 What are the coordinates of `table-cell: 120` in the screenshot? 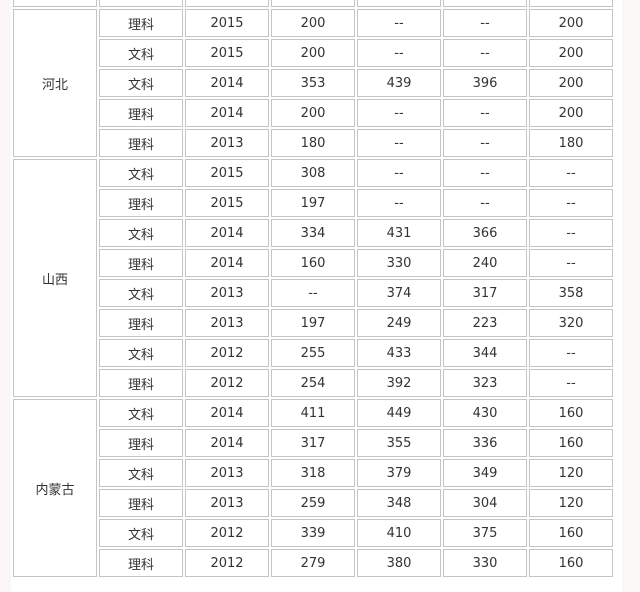 It's located at (571, 473).